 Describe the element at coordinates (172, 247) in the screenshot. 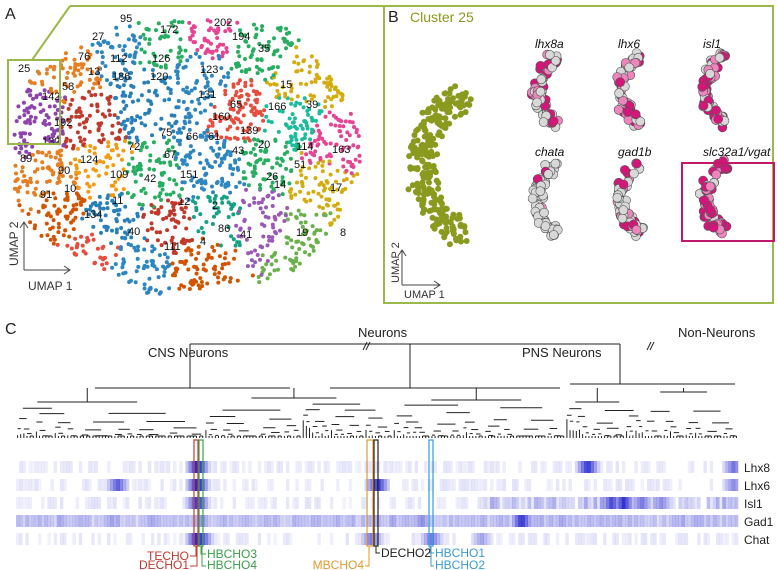

I see `cluster-label: 111` at that location.